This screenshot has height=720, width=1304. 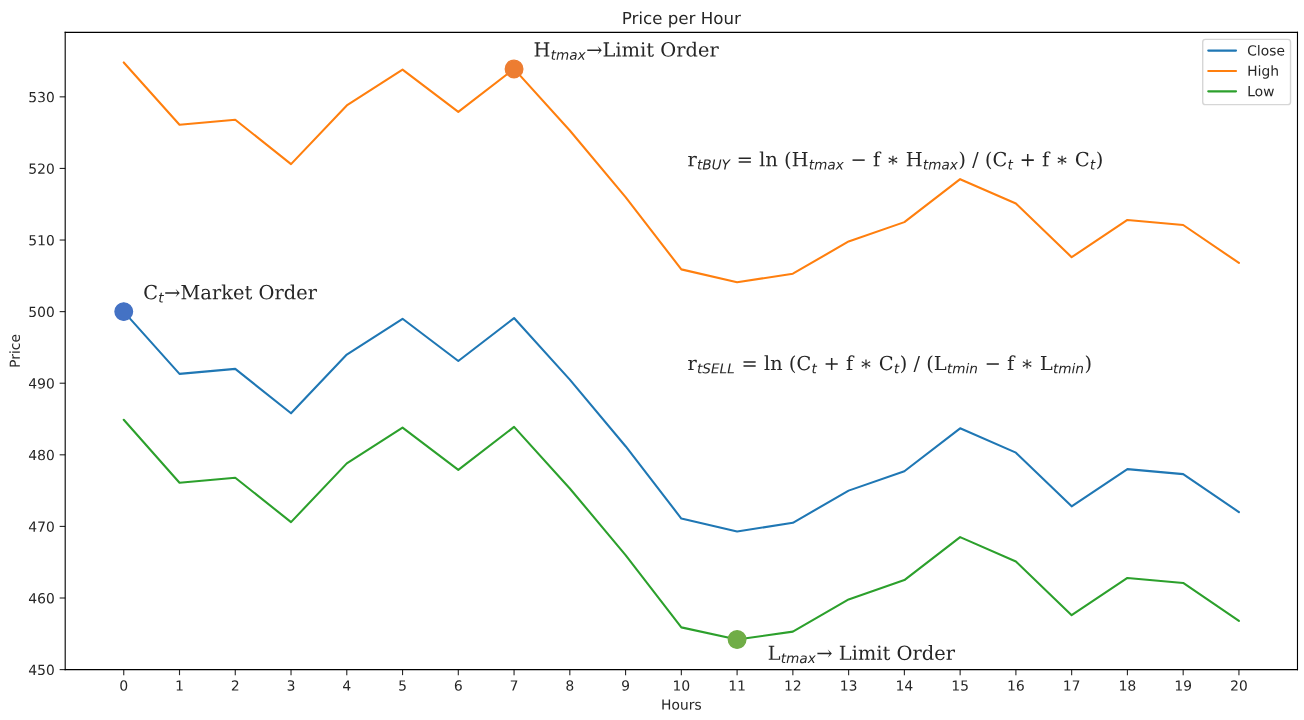 What do you see at coordinates (235, 685) in the screenshot?
I see `x-tick-label: 2` at bounding box center [235, 685].